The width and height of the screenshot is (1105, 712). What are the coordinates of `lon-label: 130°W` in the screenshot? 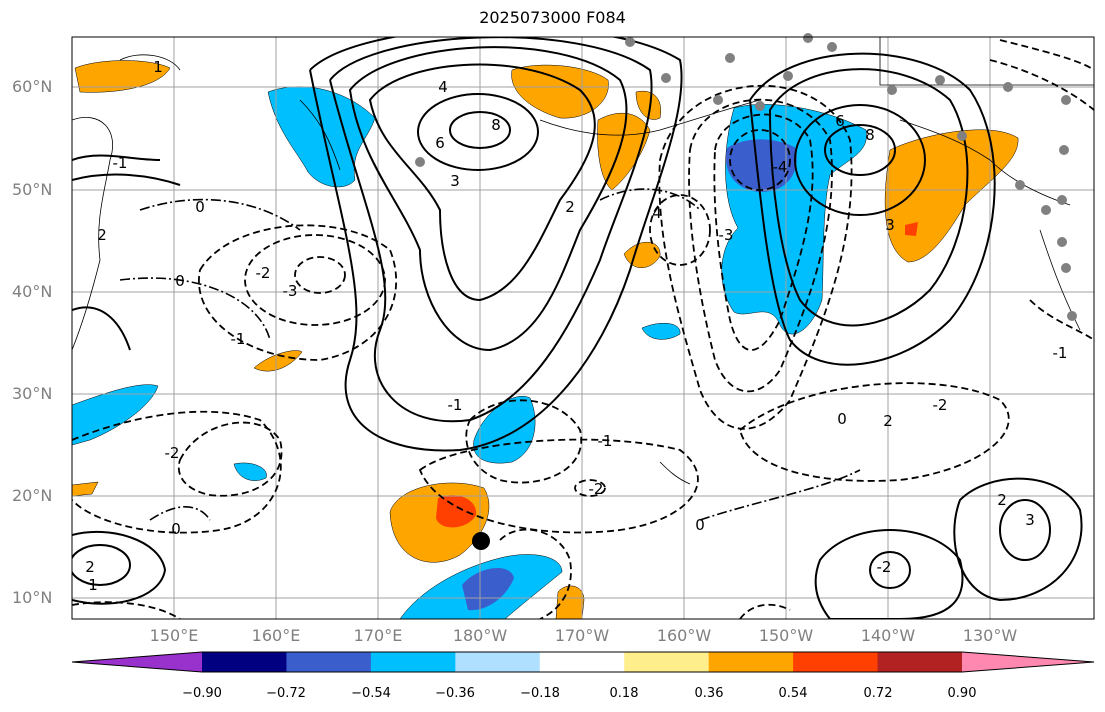 It's located at (990, 635).